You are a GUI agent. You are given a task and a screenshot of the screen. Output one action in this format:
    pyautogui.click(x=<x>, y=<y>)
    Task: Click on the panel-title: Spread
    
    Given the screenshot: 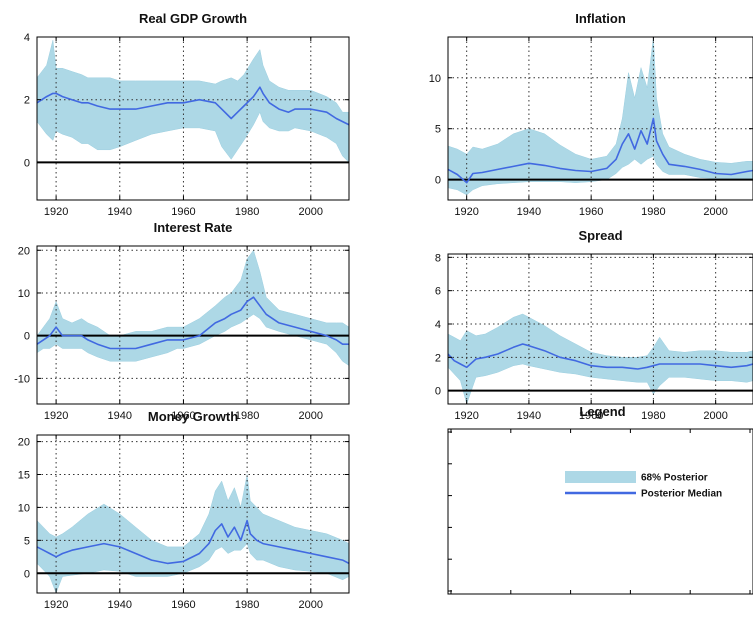 What is the action you would take?
    pyautogui.click(x=600, y=235)
    